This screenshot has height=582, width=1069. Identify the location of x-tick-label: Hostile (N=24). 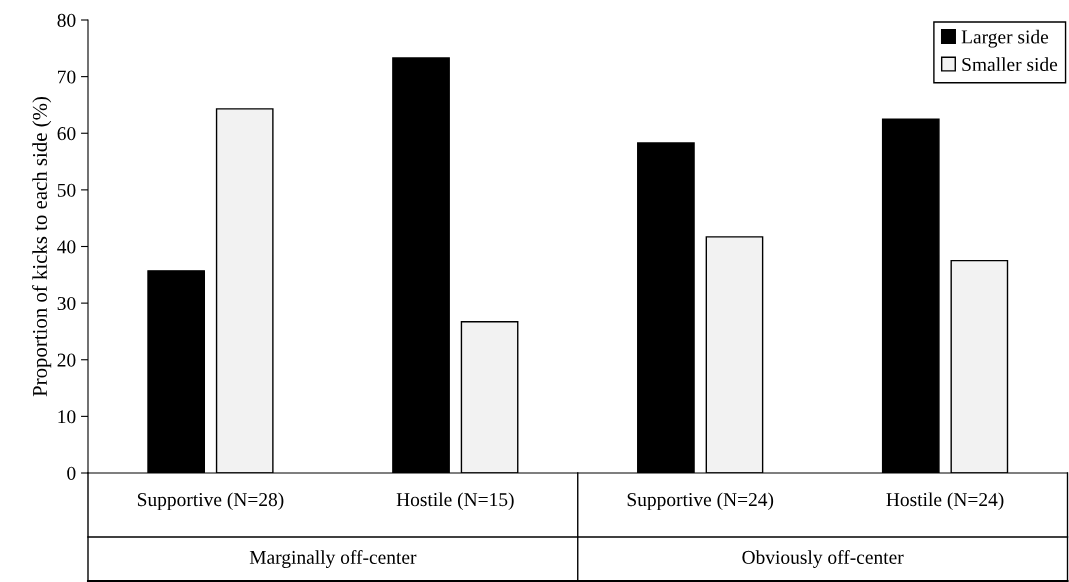
(945, 501).